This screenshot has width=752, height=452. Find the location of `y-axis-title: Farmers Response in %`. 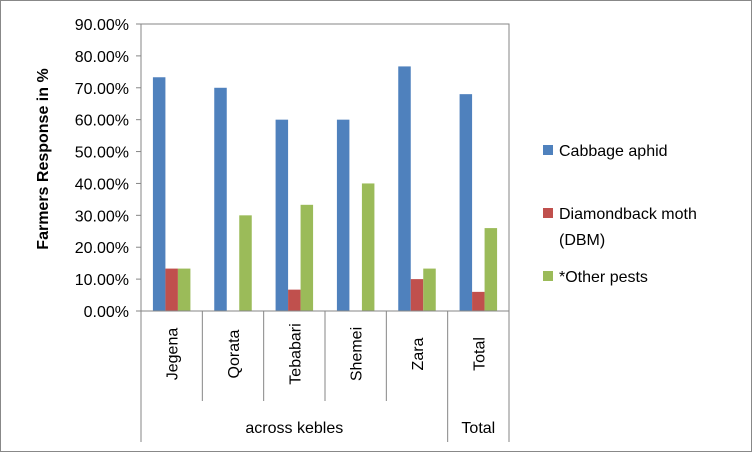

y-axis-title: Farmers Response in % is located at coordinates (43, 158).